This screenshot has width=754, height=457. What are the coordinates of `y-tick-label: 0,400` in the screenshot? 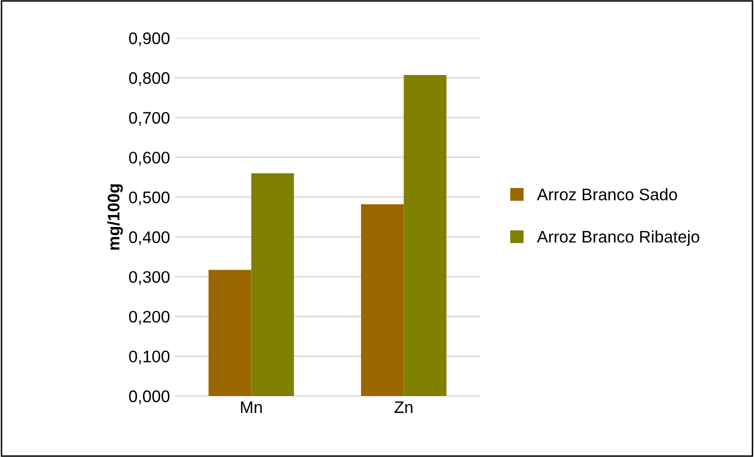 It's located at (149, 238).